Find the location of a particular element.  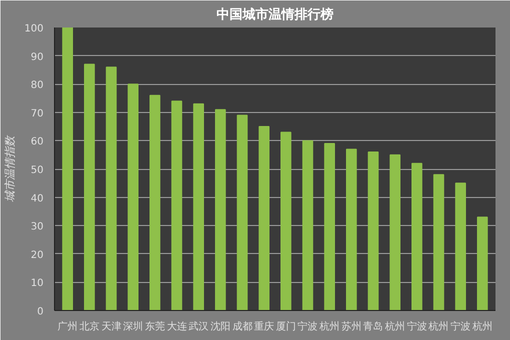

x-tick-label: 天津 is located at coordinates (111, 326).